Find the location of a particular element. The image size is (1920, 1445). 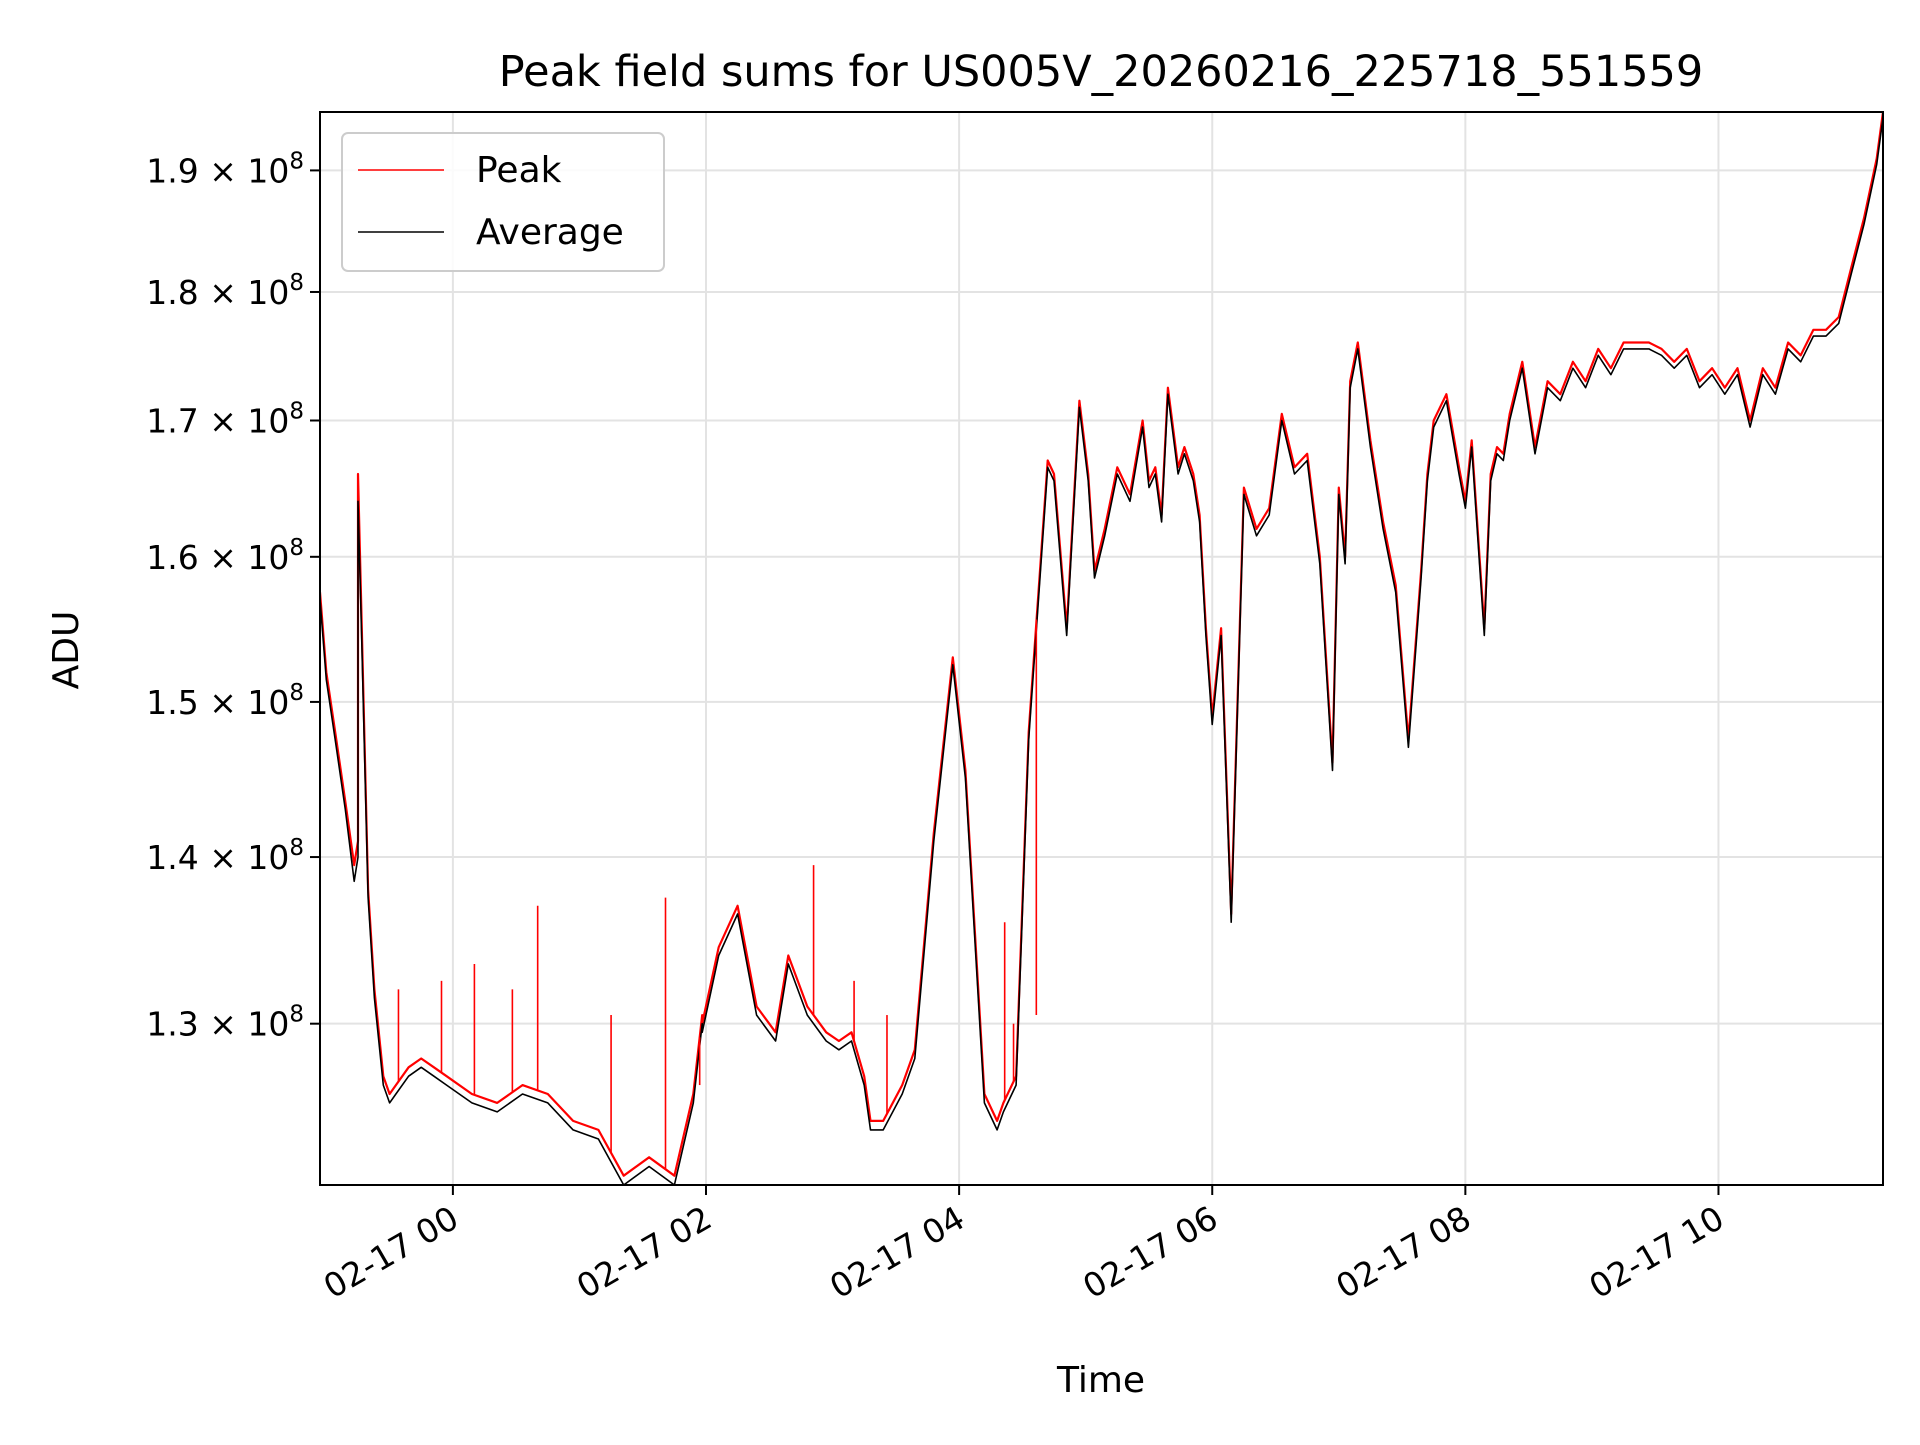

y-tick-label: 1.6 × 108 is located at coordinates (225, 556).